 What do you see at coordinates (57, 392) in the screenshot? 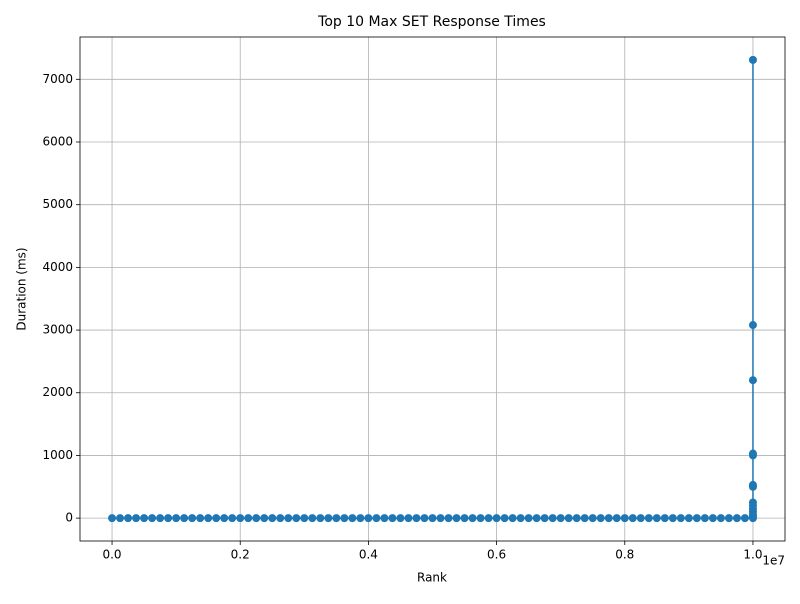
I see `y-tick-label: 2000` at bounding box center [57, 392].